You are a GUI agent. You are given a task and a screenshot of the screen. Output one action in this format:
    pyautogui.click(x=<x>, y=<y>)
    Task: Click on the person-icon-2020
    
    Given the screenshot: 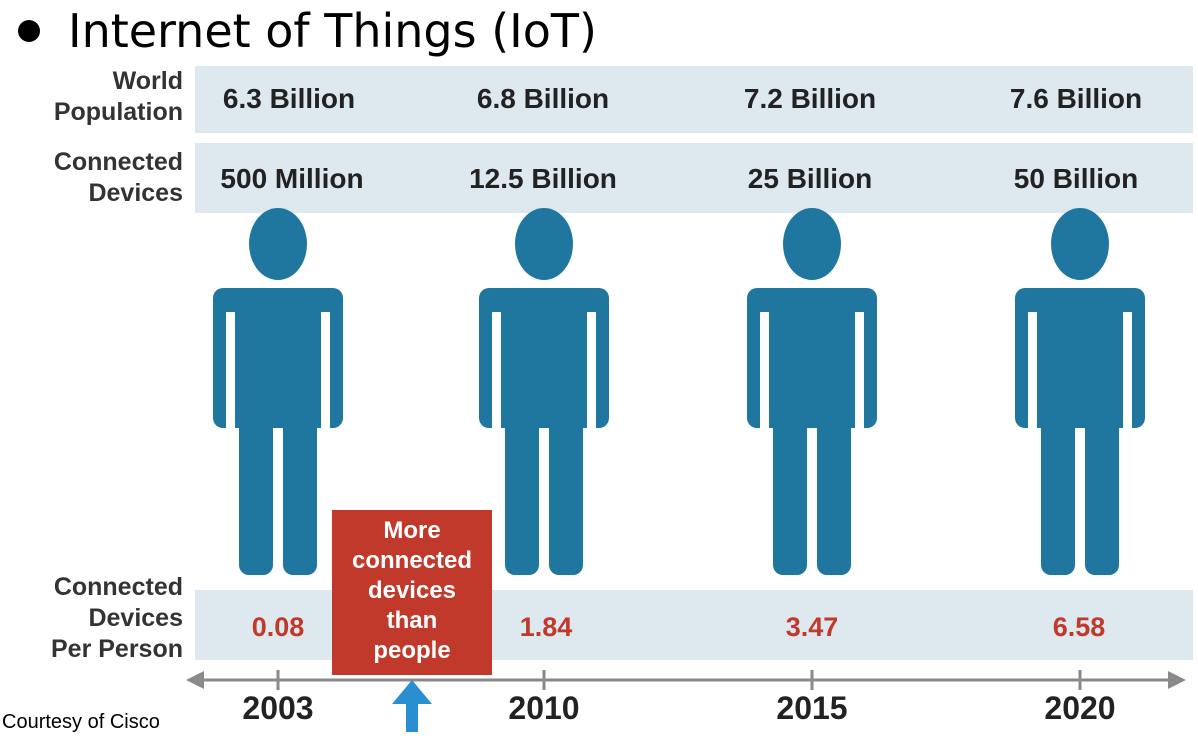 What is the action you would take?
    pyautogui.click(x=1080, y=391)
    